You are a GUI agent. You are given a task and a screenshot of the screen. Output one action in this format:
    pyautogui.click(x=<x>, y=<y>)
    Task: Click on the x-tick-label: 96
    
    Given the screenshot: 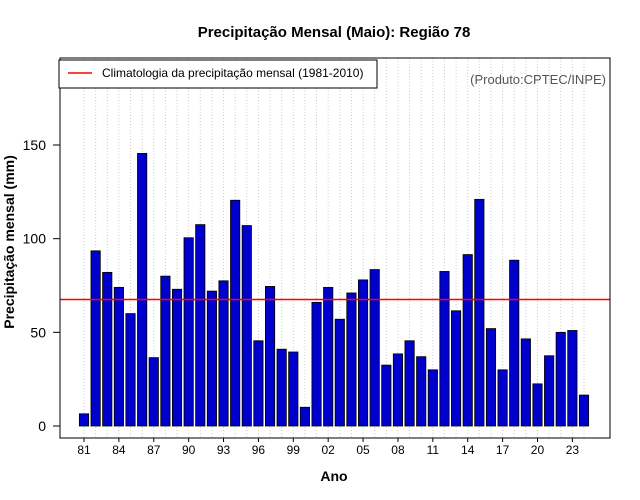 What is the action you would take?
    pyautogui.click(x=259, y=450)
    